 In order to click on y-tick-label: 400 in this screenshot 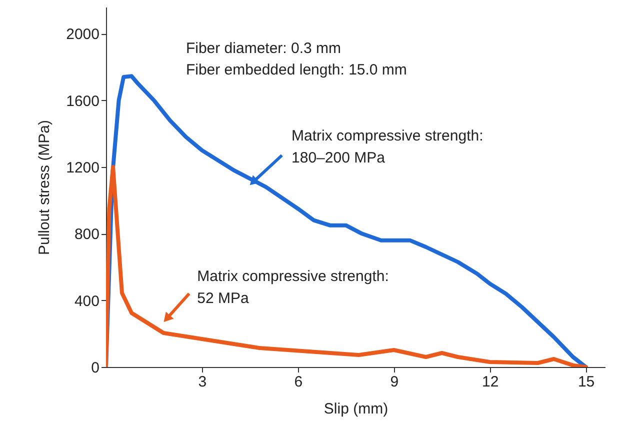, I will do `click(87, 301)`.